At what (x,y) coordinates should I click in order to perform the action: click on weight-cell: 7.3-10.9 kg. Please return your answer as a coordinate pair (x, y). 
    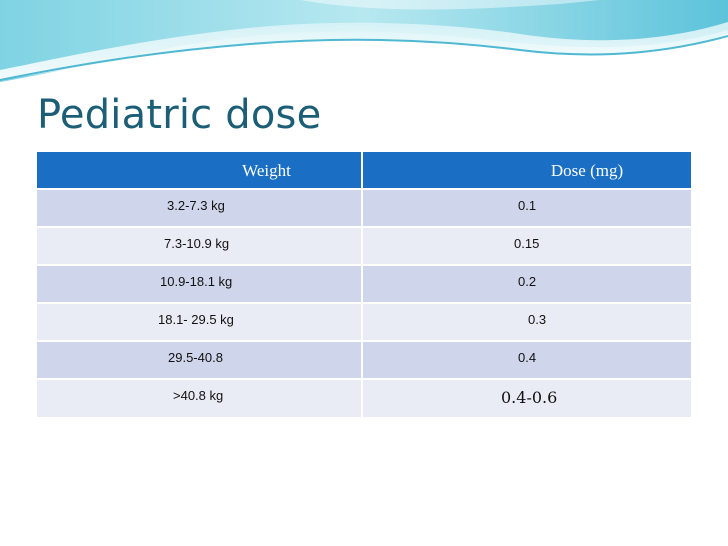
    Looking at the image, I should click on (199, 245).